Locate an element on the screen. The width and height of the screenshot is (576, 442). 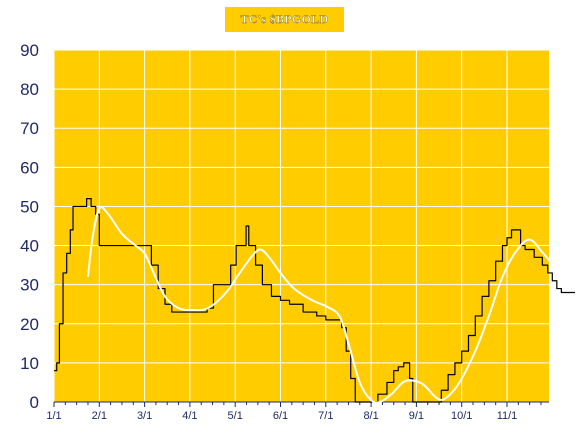
x-tick-label: 8/1 is located at coordinates (370, 416).